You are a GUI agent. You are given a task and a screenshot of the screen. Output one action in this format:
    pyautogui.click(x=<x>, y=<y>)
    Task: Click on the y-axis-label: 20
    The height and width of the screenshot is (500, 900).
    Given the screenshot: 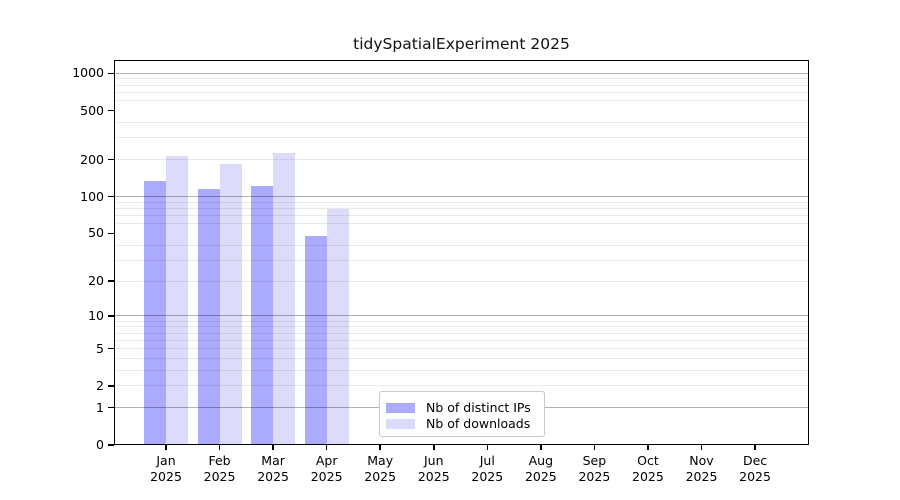 What is the action you would take?
    pyautogui.click(x=96, y=281)
    